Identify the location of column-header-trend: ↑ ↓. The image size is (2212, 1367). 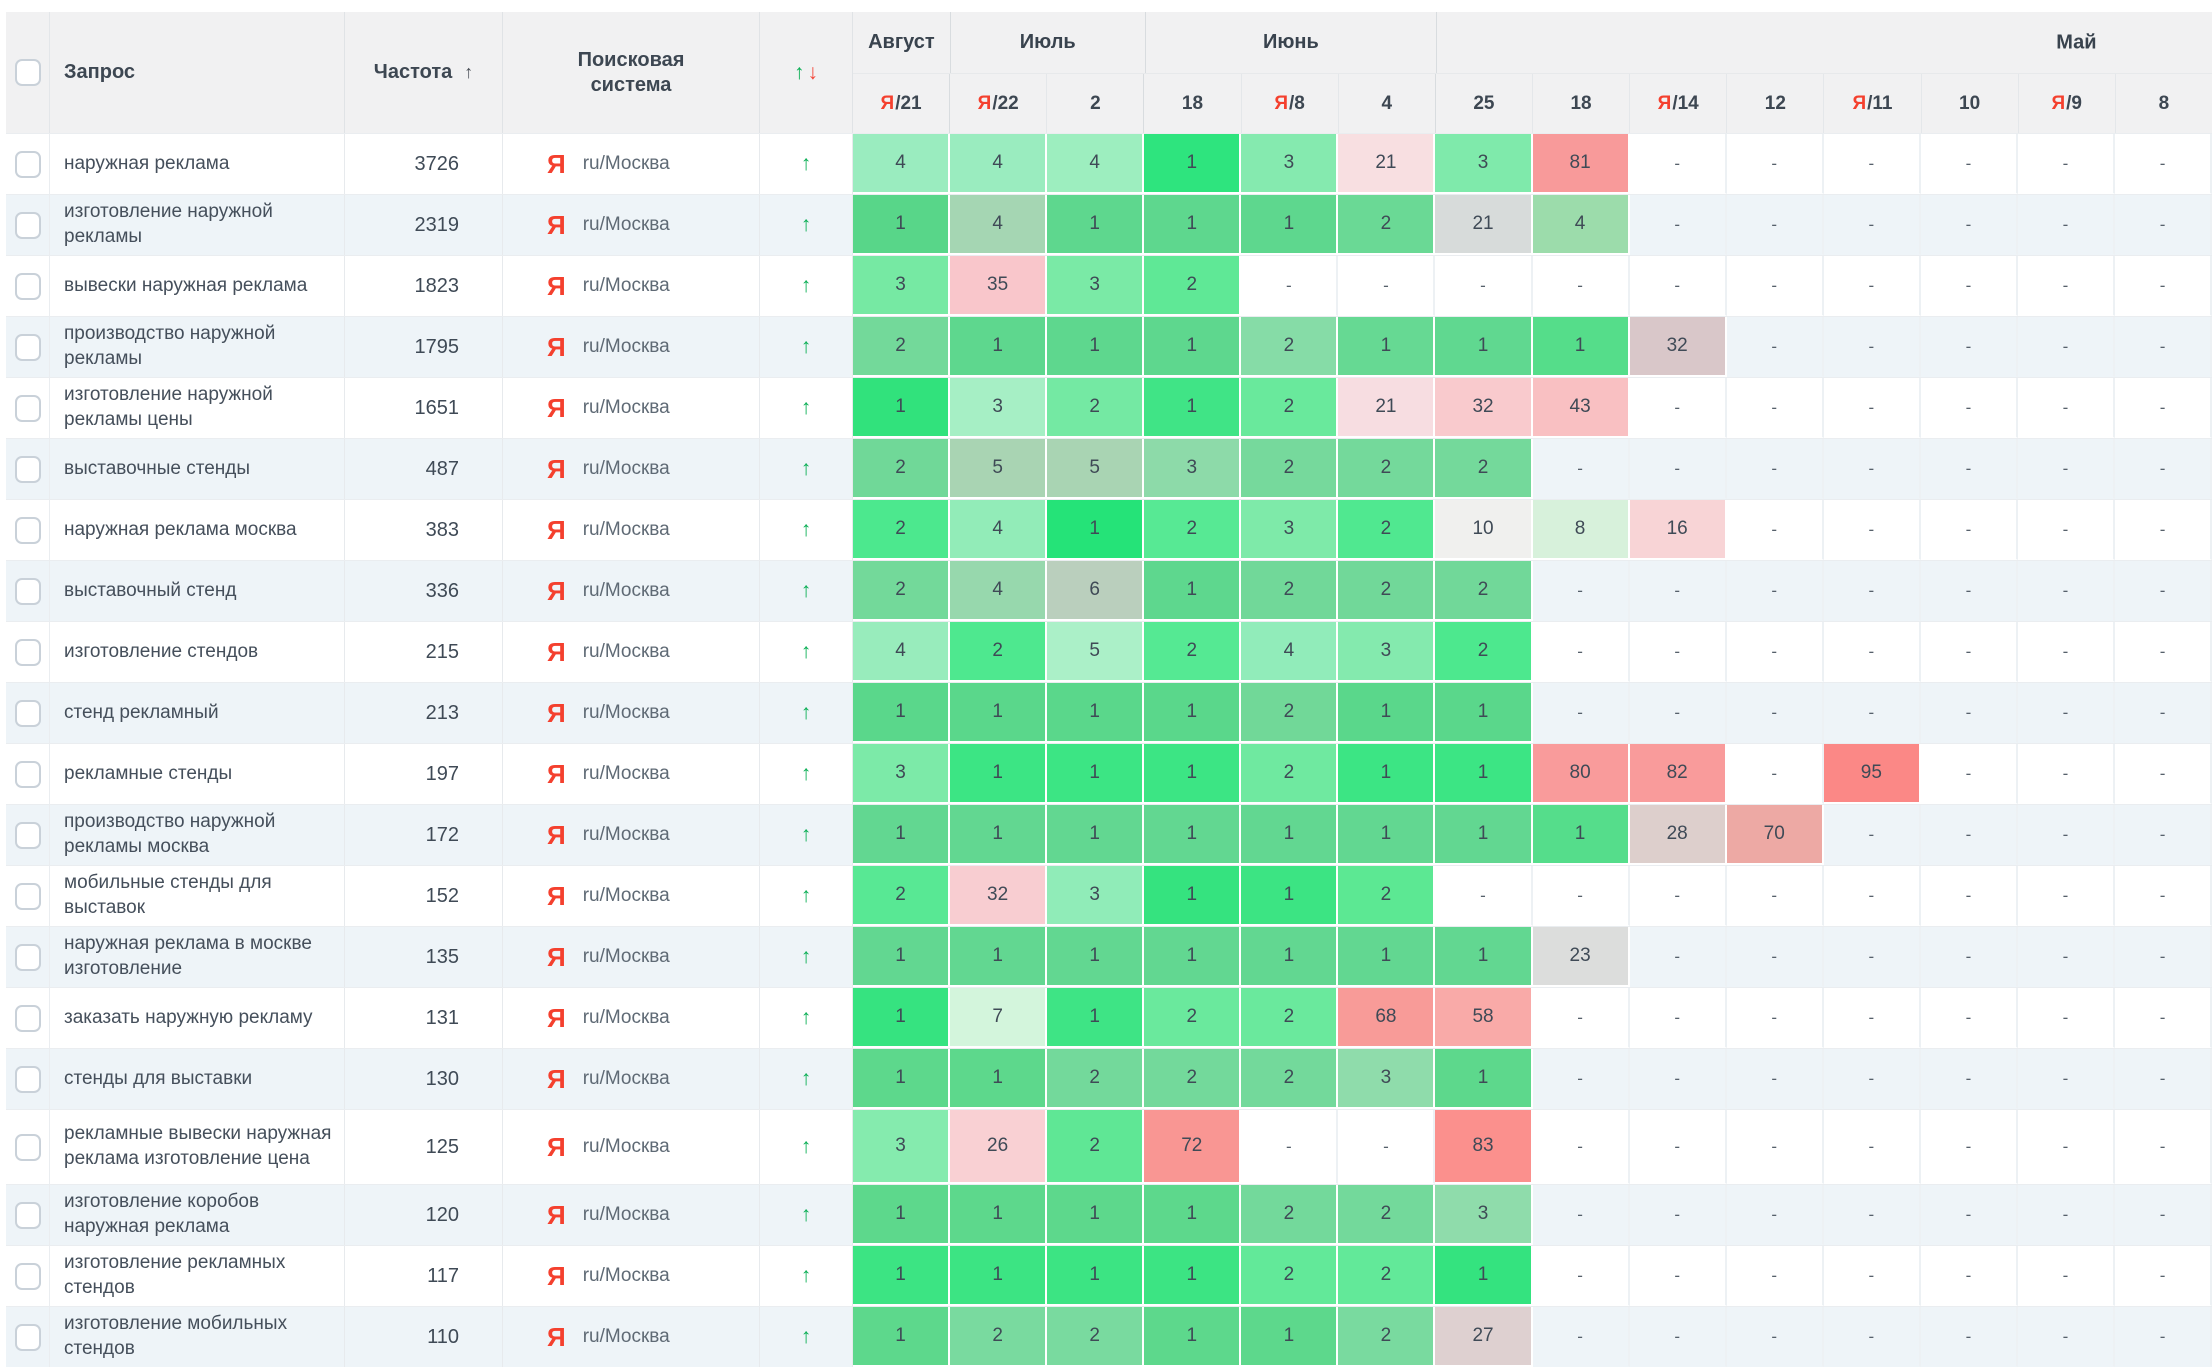
(806, 72).